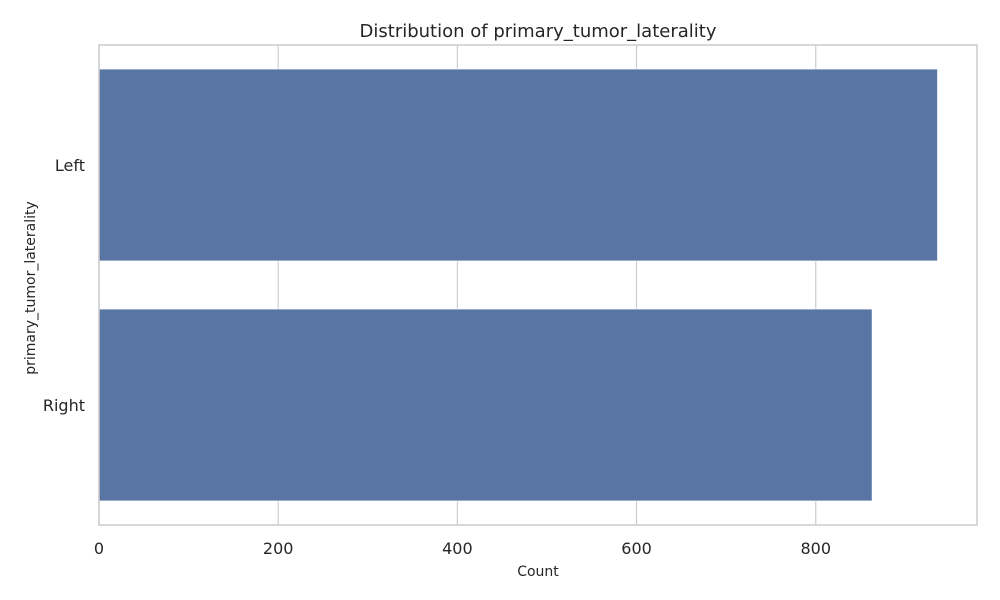 Image resolution: width=1000 pixels, height=600 pixels. Describe the element at coordinates (64, 285) in the screenshot. I see `y-tick-labels: Left Right` at that location.